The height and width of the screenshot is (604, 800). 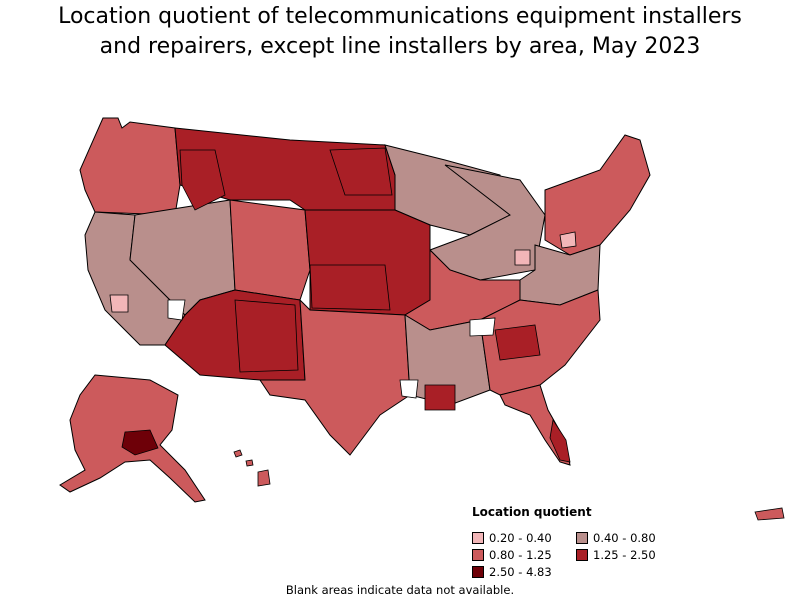 I want to click on legend-item-0-80-1-25: 0.80 - 1.25, so click(x=524, y=555).